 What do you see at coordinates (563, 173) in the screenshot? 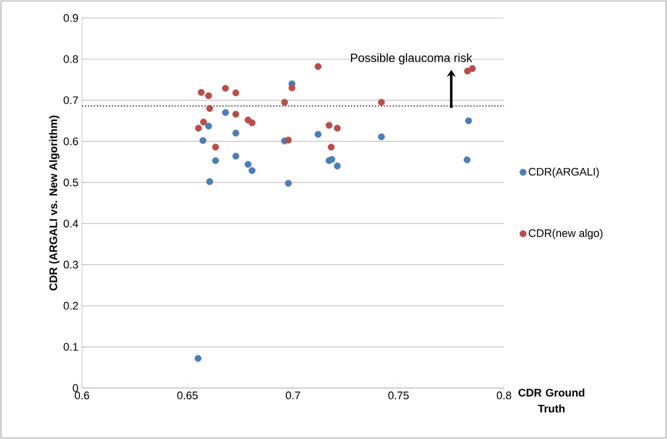
I see `legend-label: CDR(ARGALI)` at bounding box center [563, 173].